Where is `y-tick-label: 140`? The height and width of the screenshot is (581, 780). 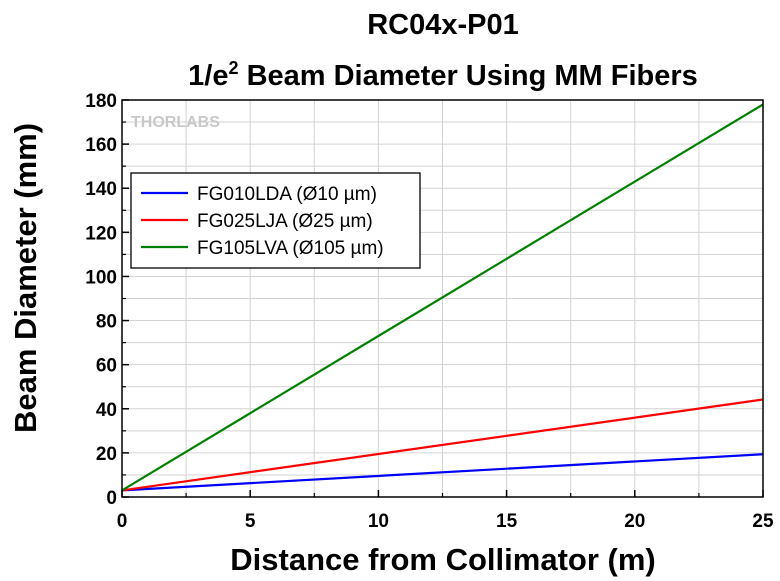 y-tick-label: 140 is located at coordinates (101, 189).